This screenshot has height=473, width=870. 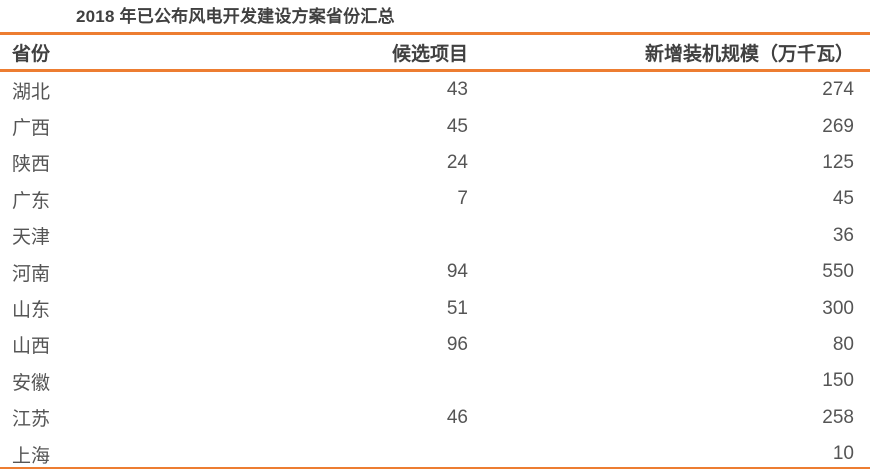 I want to click on table-row: 山东 51 300, so click(x=435, y=308).